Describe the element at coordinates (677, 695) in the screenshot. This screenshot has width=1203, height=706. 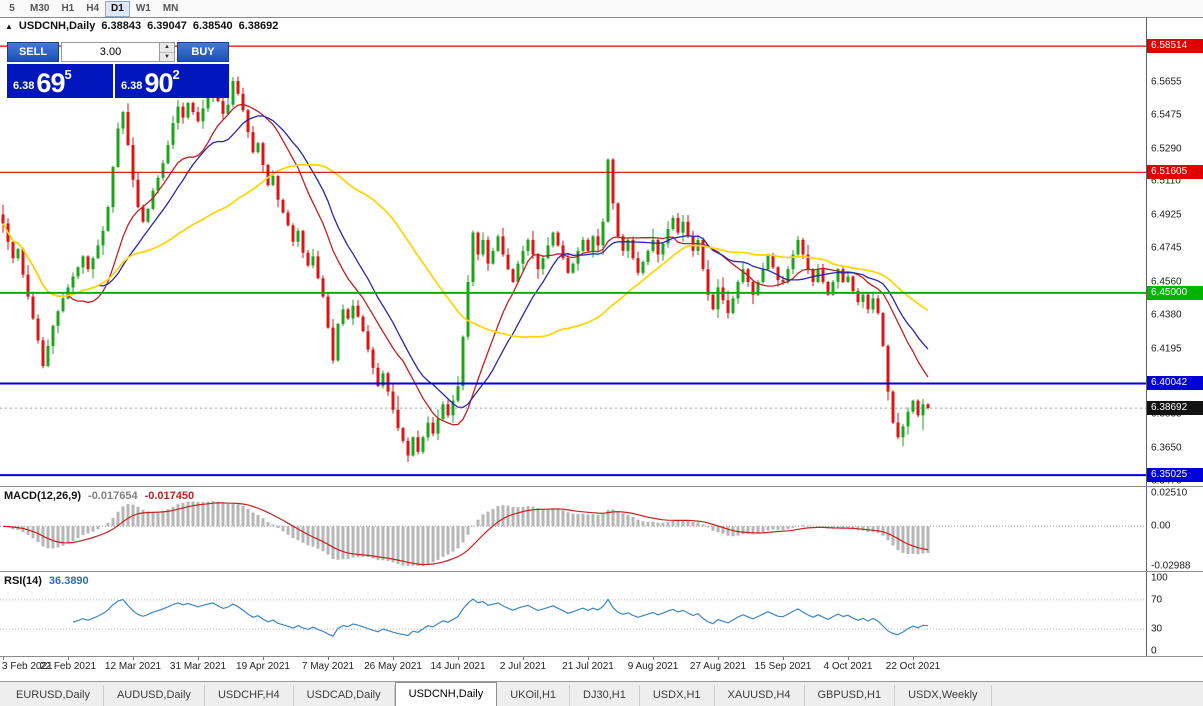
I see `chart-tab-usdx-h1: USDX,H1` at that location.